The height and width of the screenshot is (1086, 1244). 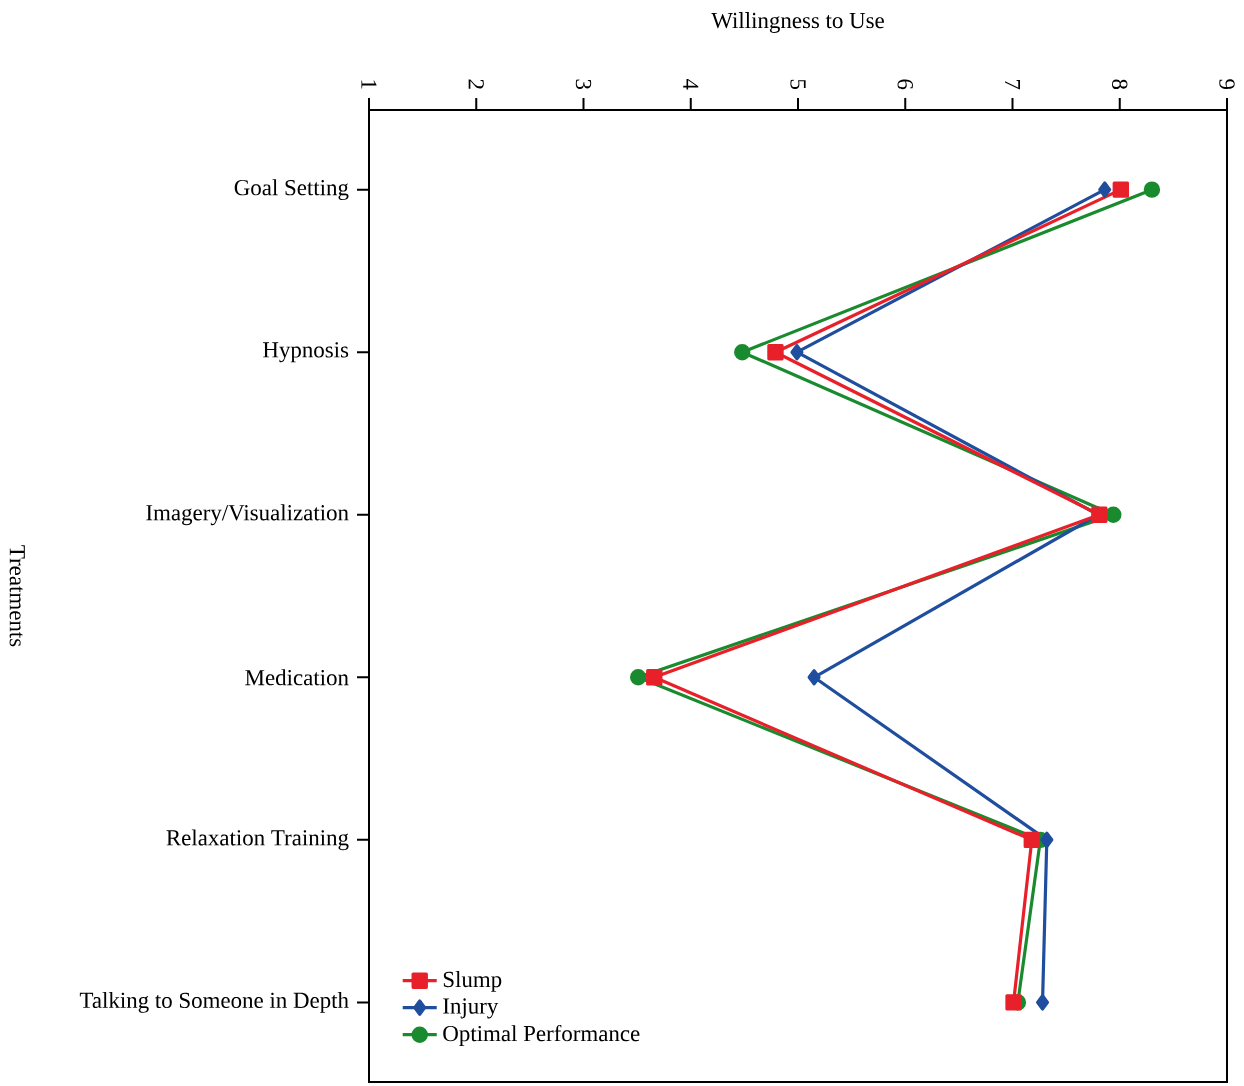 I want to click on y-tick-label: Talking to Someone in Depth, so click(x=214, y=1002).